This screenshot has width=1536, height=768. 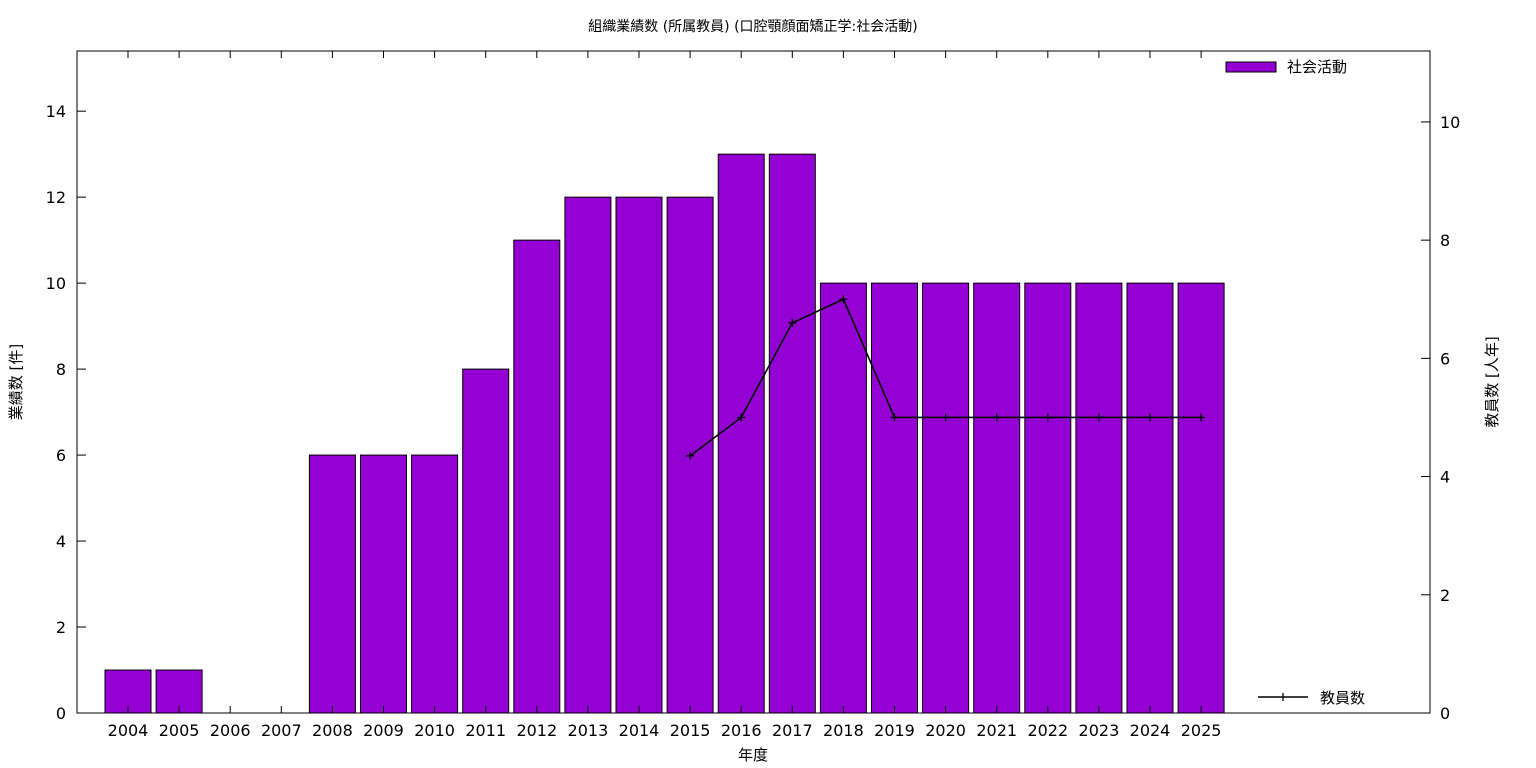 What do you see at coordinates (1445, 477) in the screenshot?
I see `y2-tick-label-4: 4` at bounding box center [1445, 477].